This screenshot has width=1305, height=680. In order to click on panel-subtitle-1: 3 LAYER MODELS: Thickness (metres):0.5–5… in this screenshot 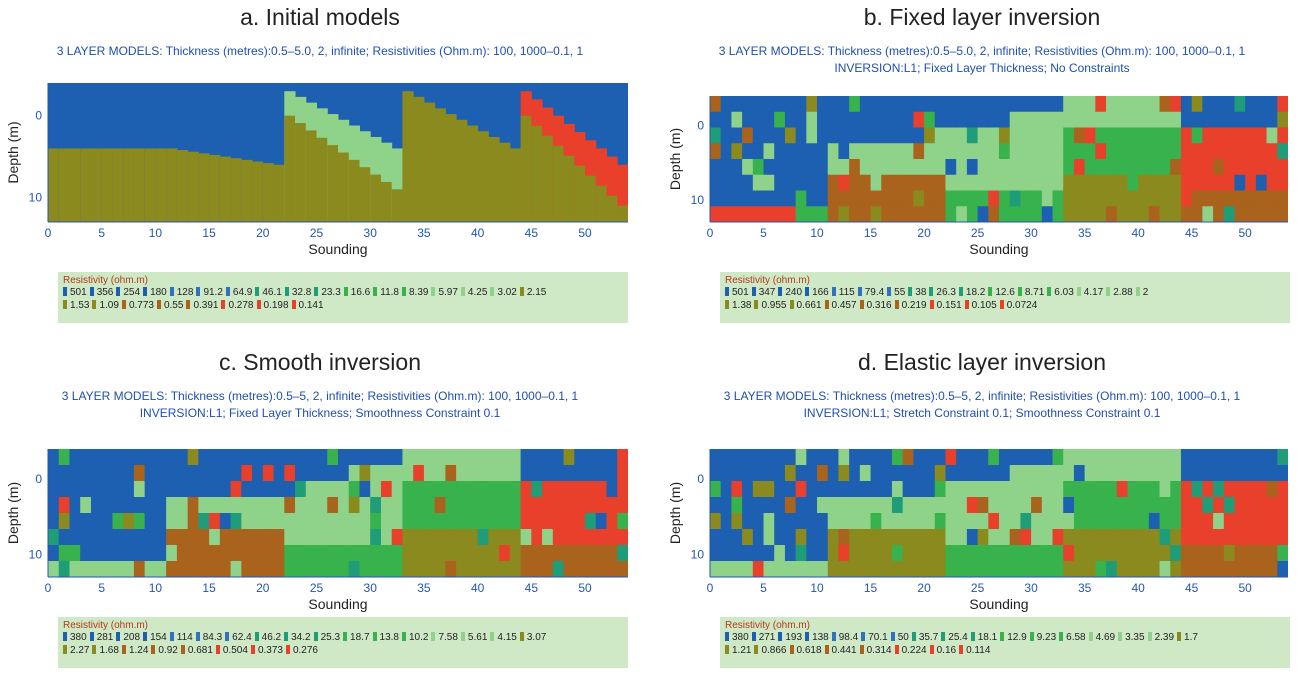, I will do `click(982, 51)`.